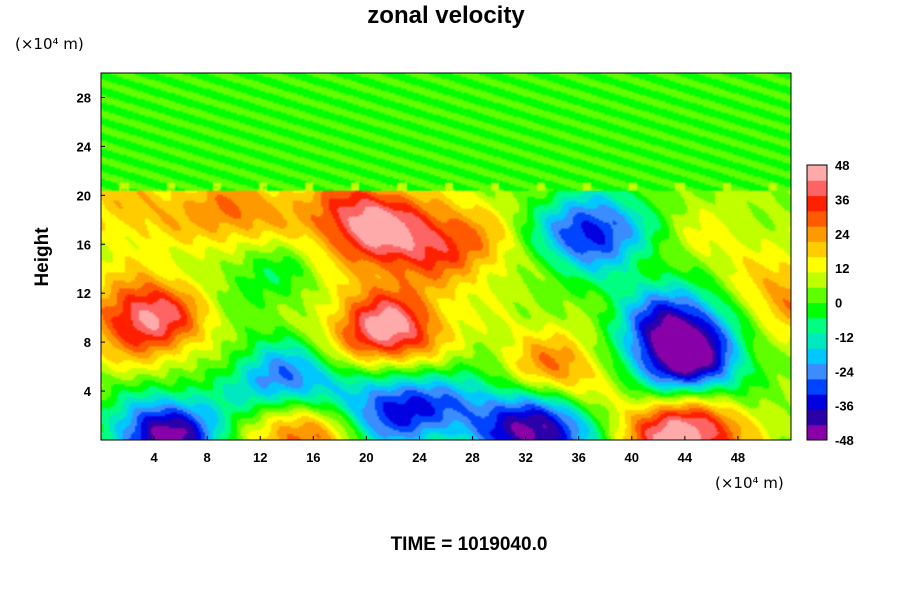  What do you see at coordinates (49, 44) in the screenshot?
I see `y-axis-unit: (×10⁴ m)` at bounding box center [49, 44].